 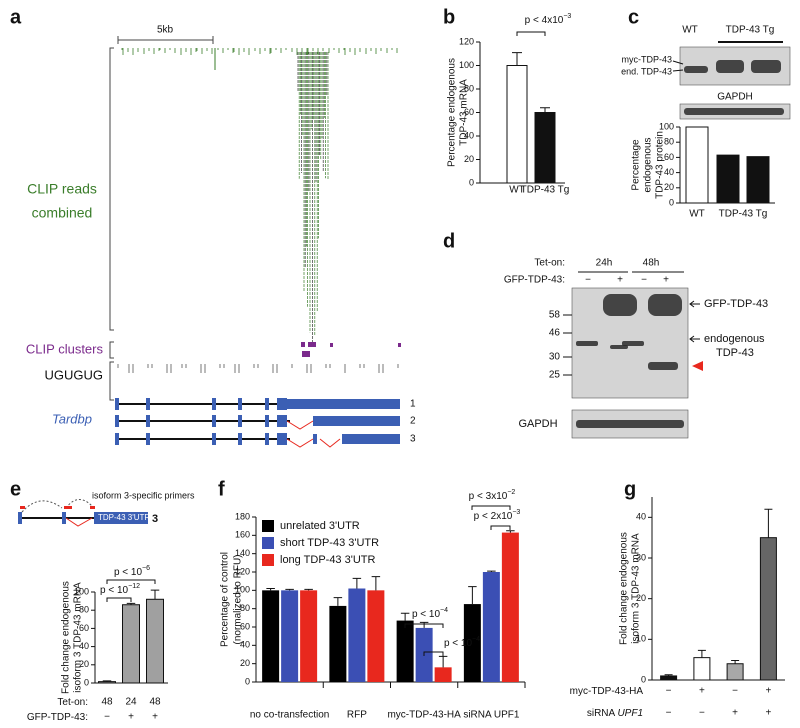 I want to click on y-tick-label: 120, so click(x=466, y=41).